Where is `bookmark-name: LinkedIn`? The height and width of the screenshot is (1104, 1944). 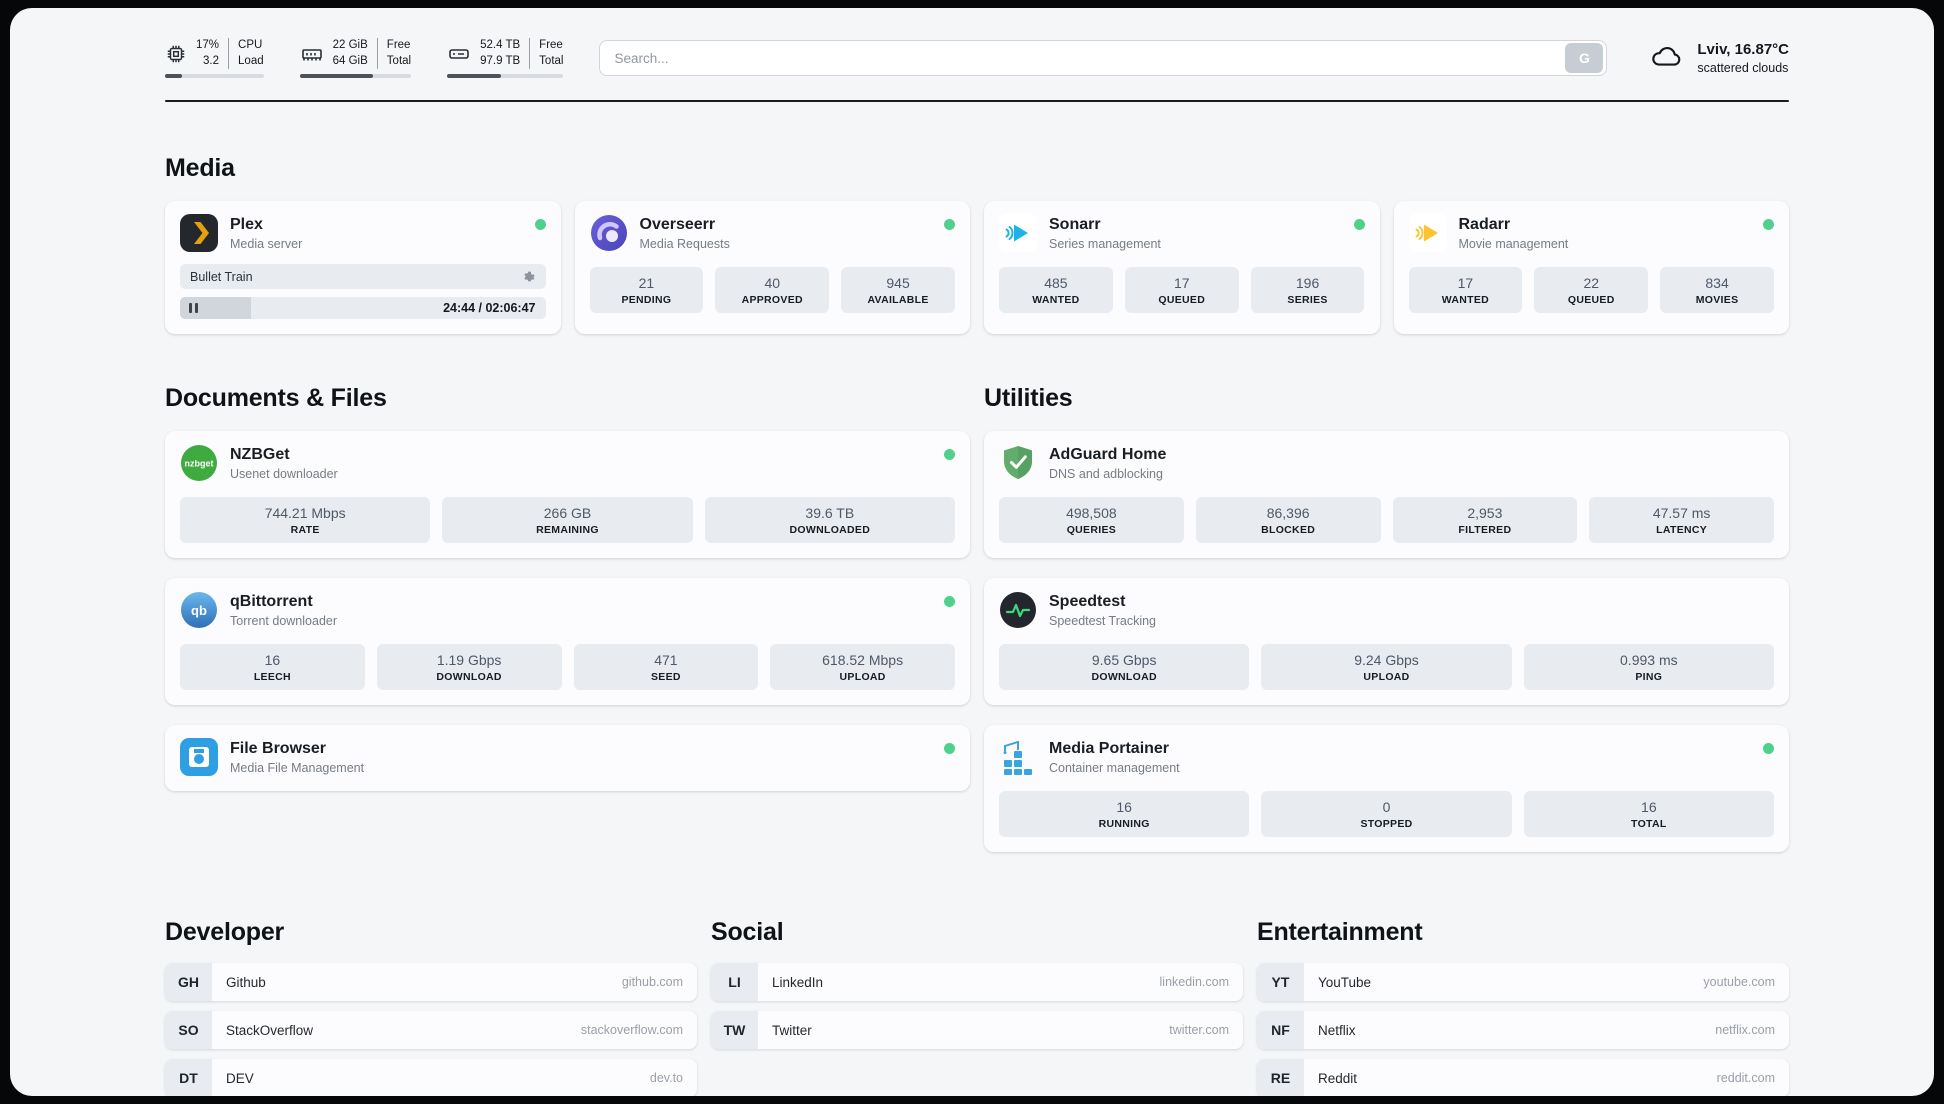 bookmark-name: LinkedIn is located at coordinates (798, 982).